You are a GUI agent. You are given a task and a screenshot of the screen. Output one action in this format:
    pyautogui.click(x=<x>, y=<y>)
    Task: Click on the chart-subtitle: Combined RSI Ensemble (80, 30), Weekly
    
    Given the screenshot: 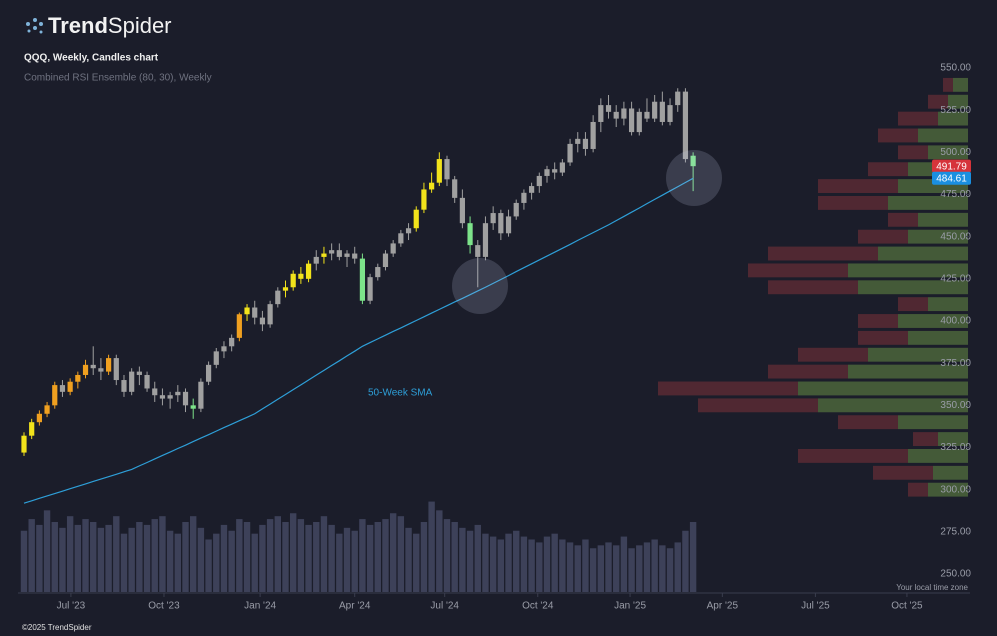 What is the action you would take?
    pyautogui.click(x=118, y=78)
    